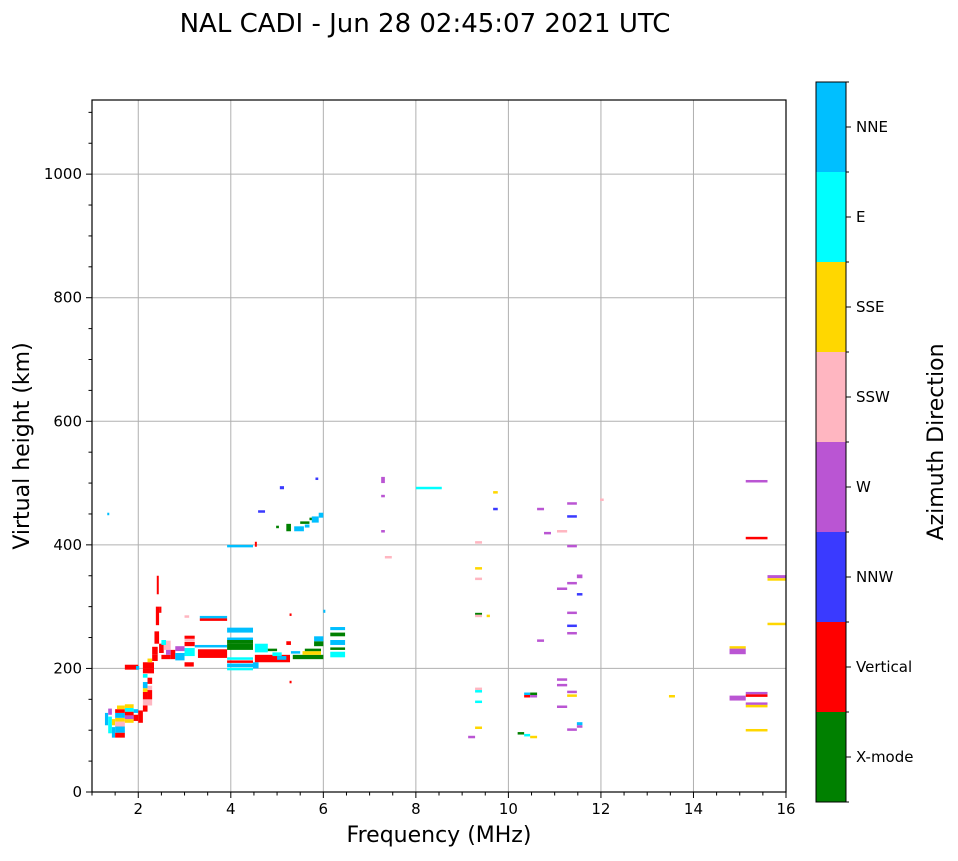  What do you see at coordinates (508, 809) in the screenshot?
I see `x-tick-label: 10` at bounding box center [508, 809].